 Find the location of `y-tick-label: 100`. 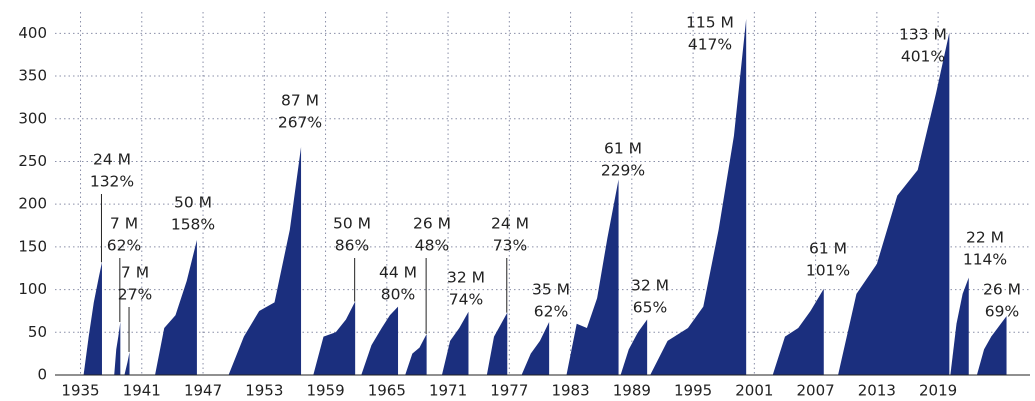

y-tick-label: 100 is located at coordinates (32, 289).